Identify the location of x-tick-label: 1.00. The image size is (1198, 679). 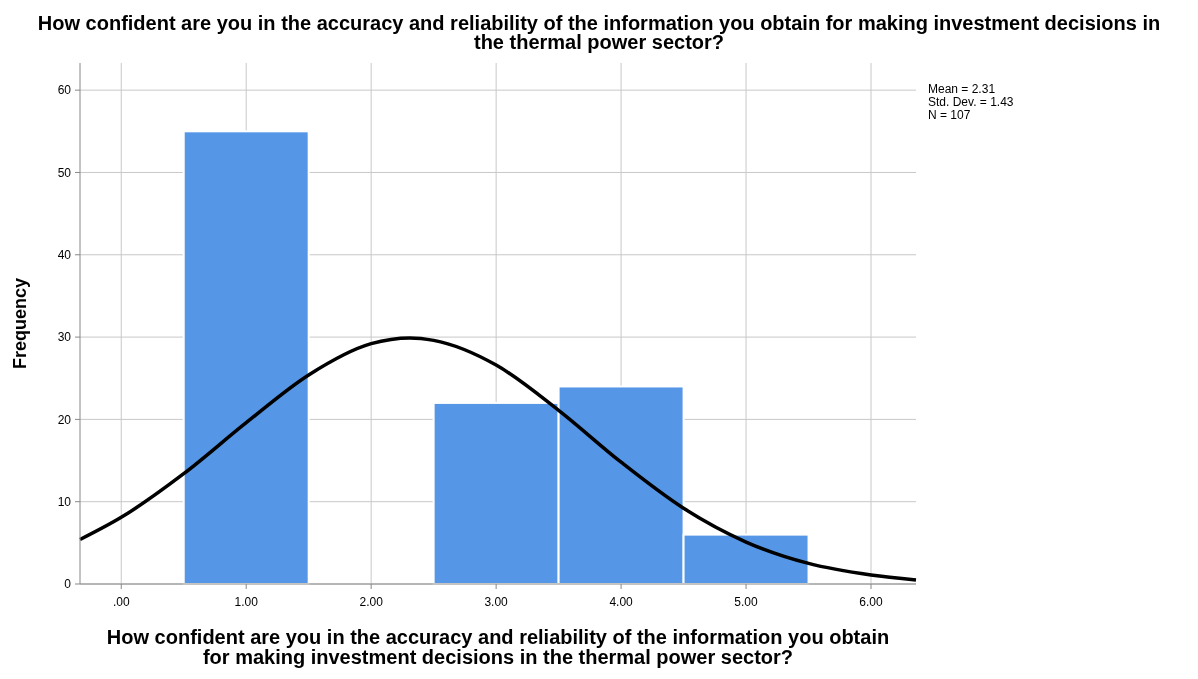
(246, 602).